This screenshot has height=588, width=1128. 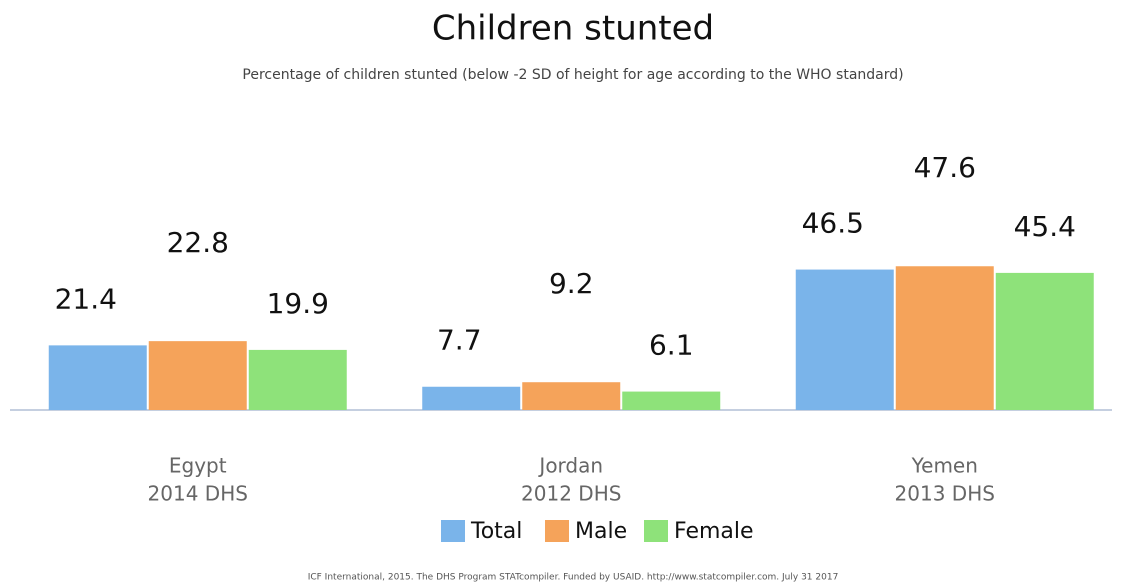 I want to click on legend-label: Male, so click(x=601, y=531).